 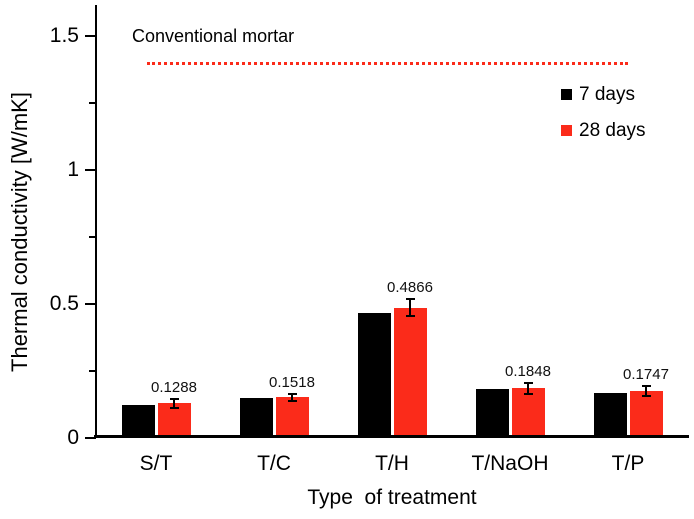 What do you see at coordinates (392, 463) in the screenshot?
I see `x-tick-label-t-h: T/H` at bounding box center [392, 463].